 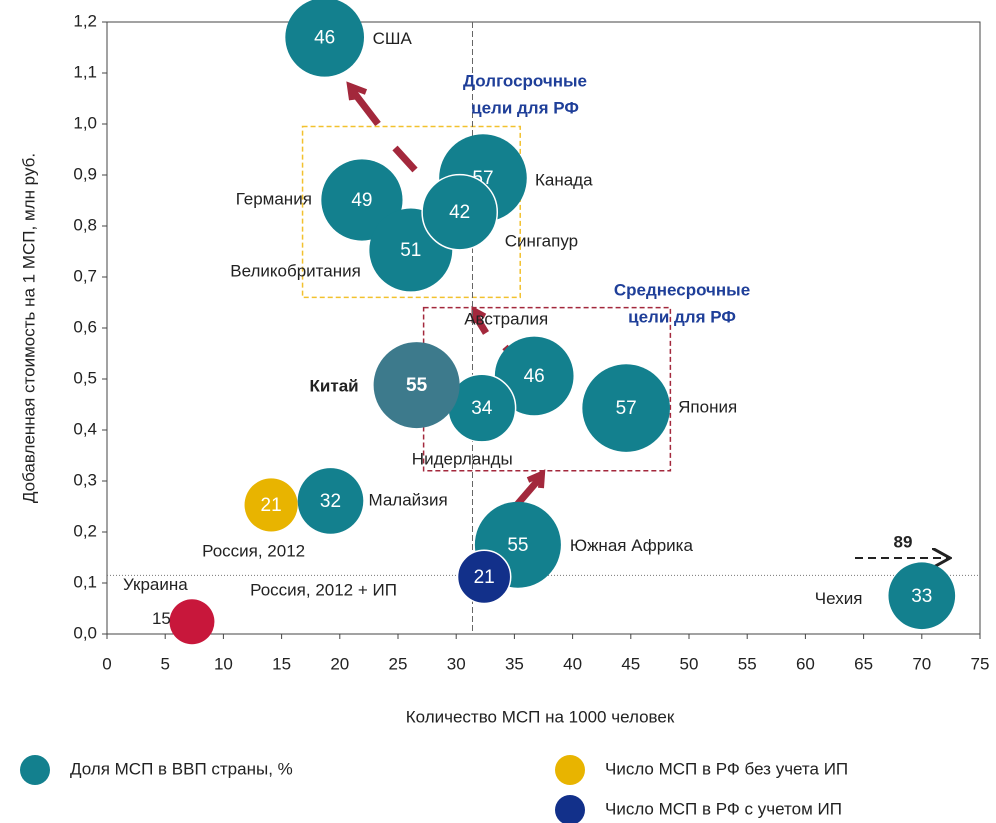 I want to click on bubble-size-label: 15, so click(x=161, y=618).